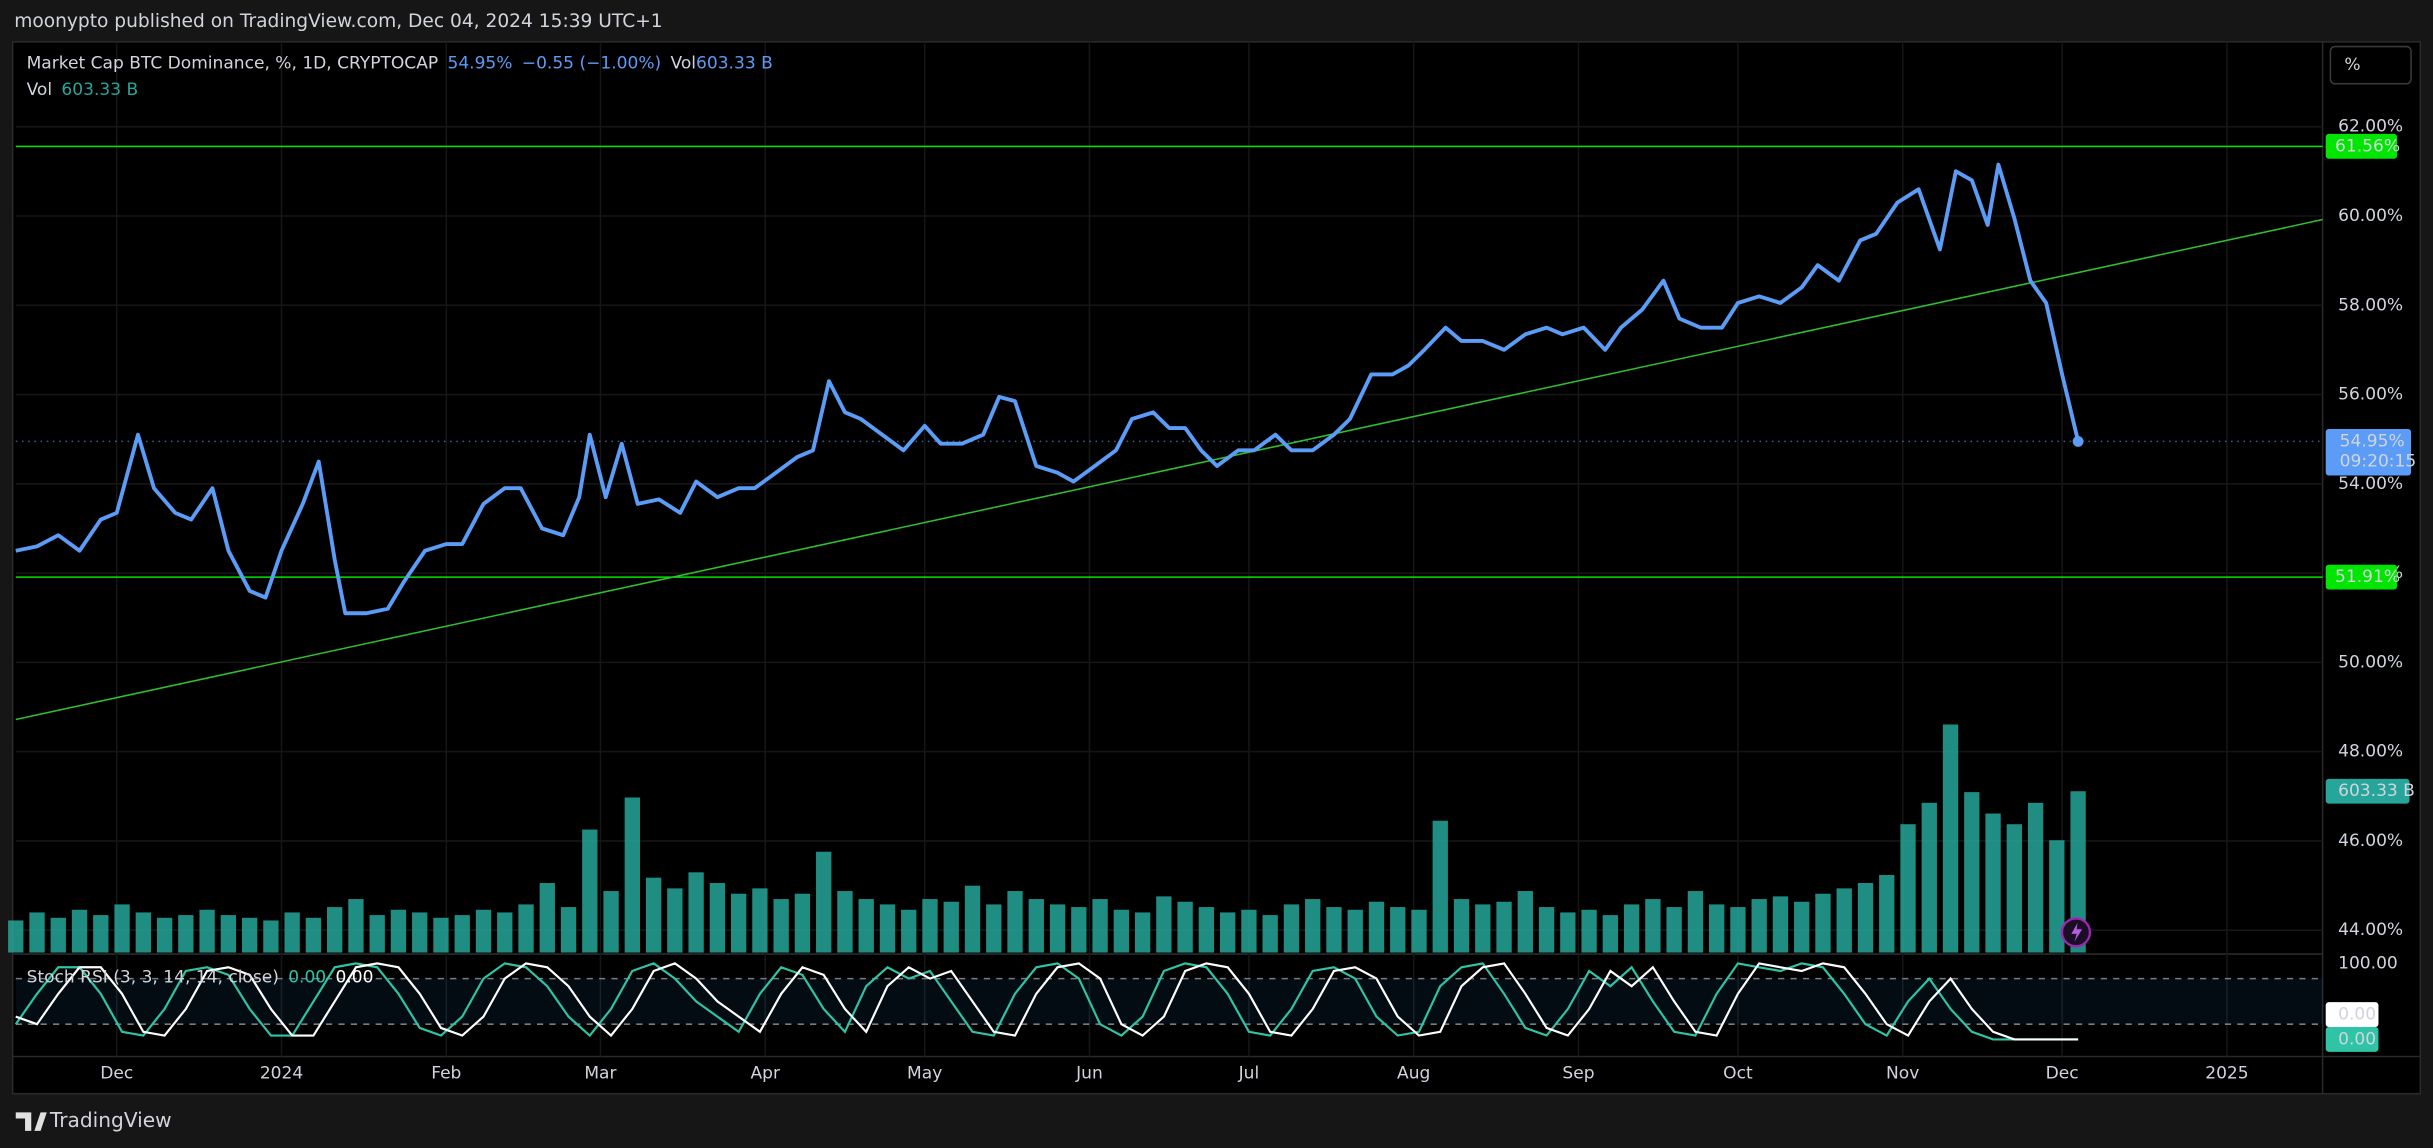 This screenshot has height=1148, width=2433. Describe the element at coordinates (1413, 1074) in the screenshot. I see `x-tick-label: Aug` at that location.